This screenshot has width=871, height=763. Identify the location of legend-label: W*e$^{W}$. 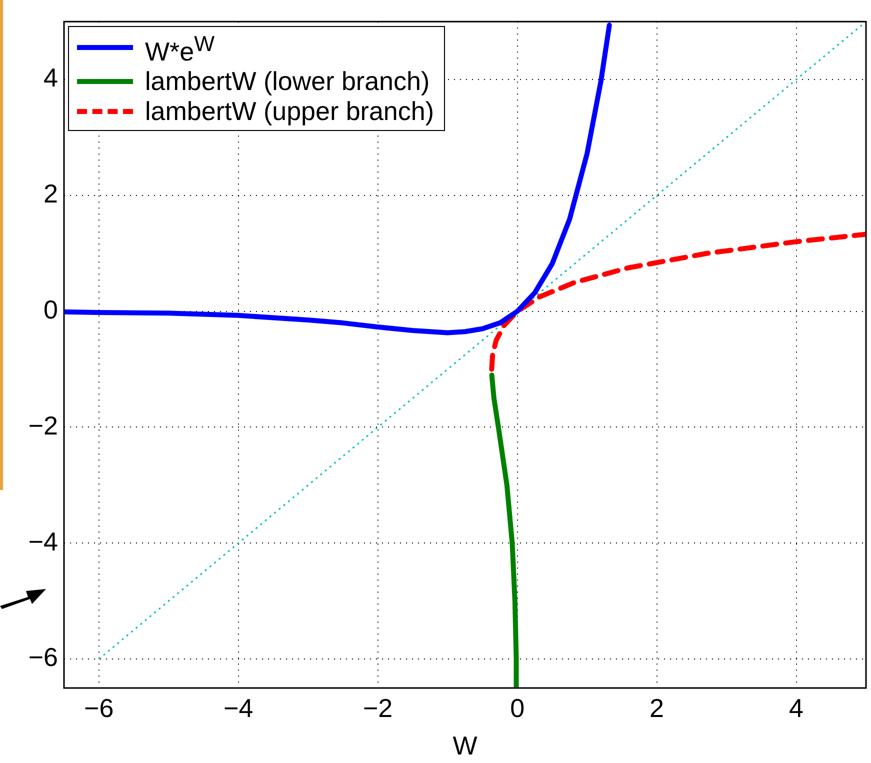
(180, 48).